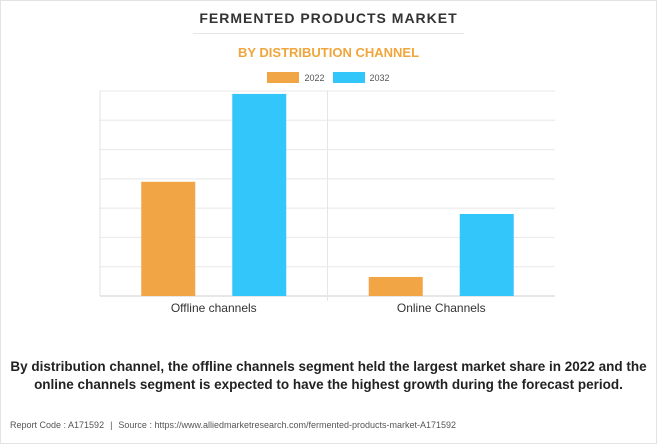  I want to click on bar-2032-online-channels, so click(486, 255).